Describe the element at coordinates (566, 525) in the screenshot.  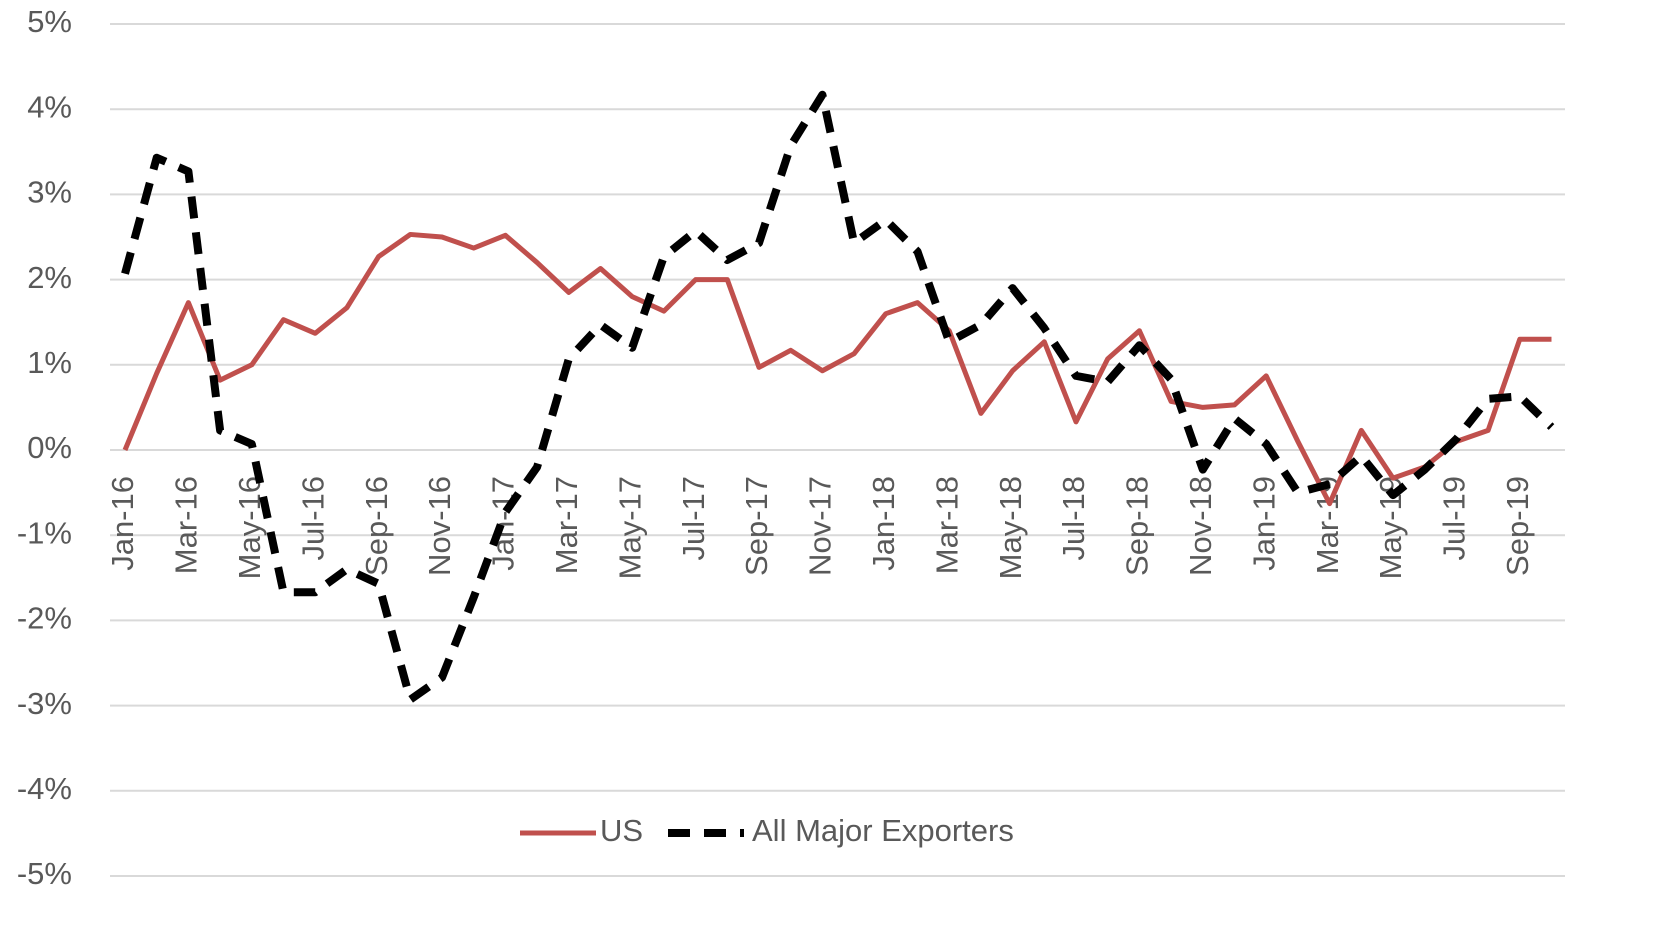
I see `x-tick-label: Mar-17` at that location.